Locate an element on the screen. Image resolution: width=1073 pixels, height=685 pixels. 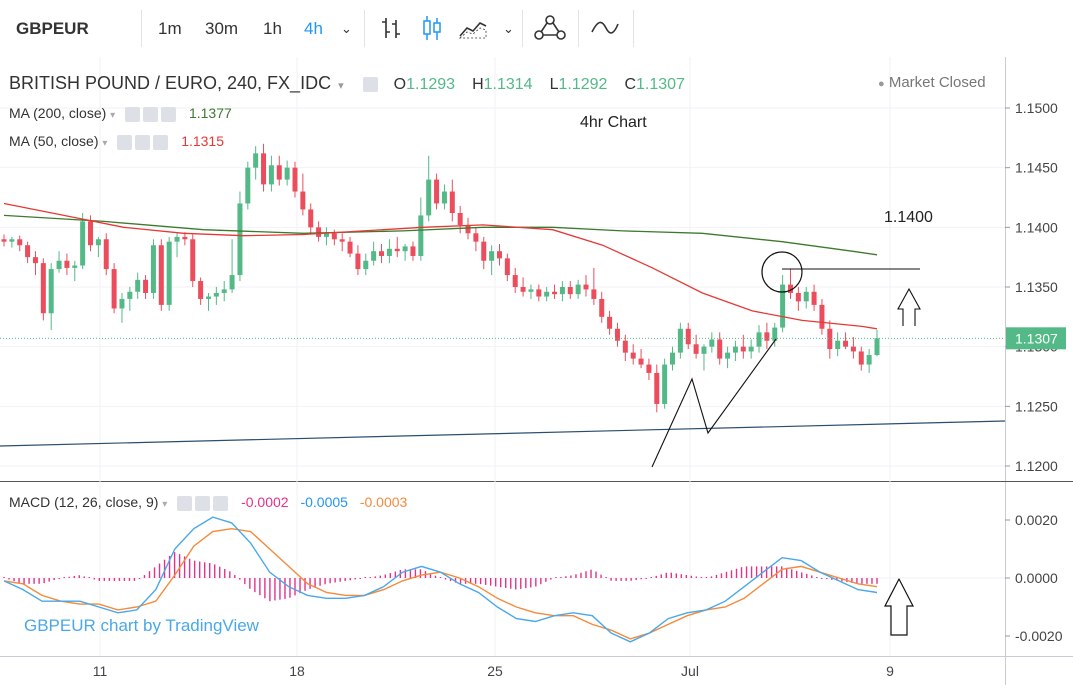
interval-4h: 4h is located at coordinates (313, 28).